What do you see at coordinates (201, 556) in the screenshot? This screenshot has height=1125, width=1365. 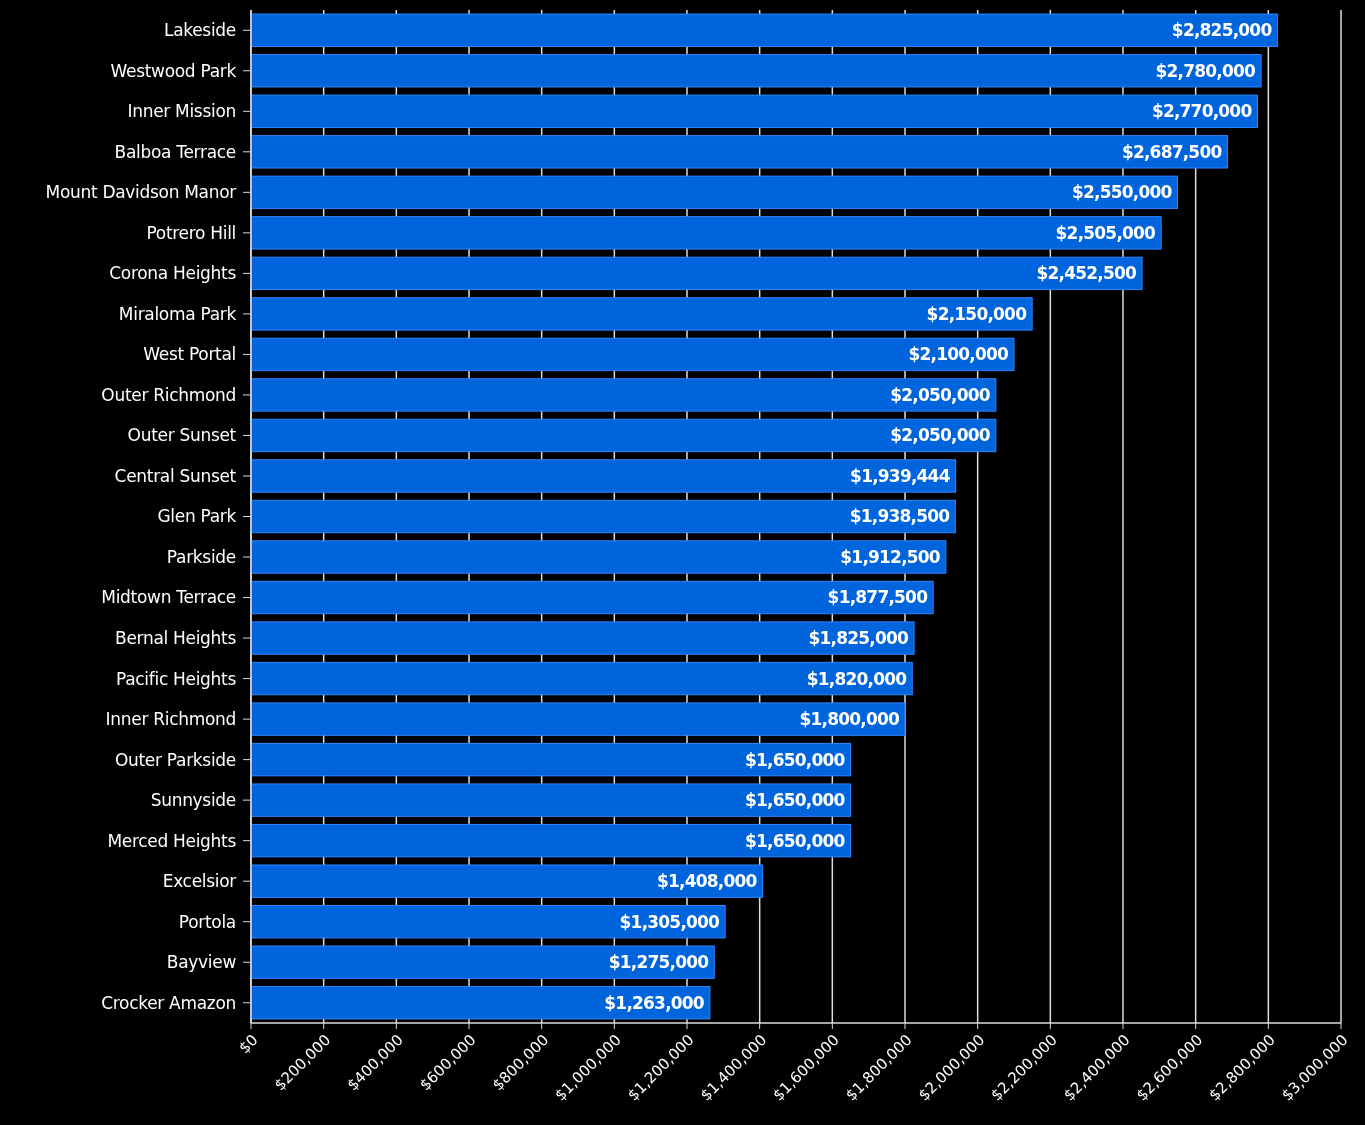 I see `y-tick-label: Parkside` at bounding box center [201, 556].